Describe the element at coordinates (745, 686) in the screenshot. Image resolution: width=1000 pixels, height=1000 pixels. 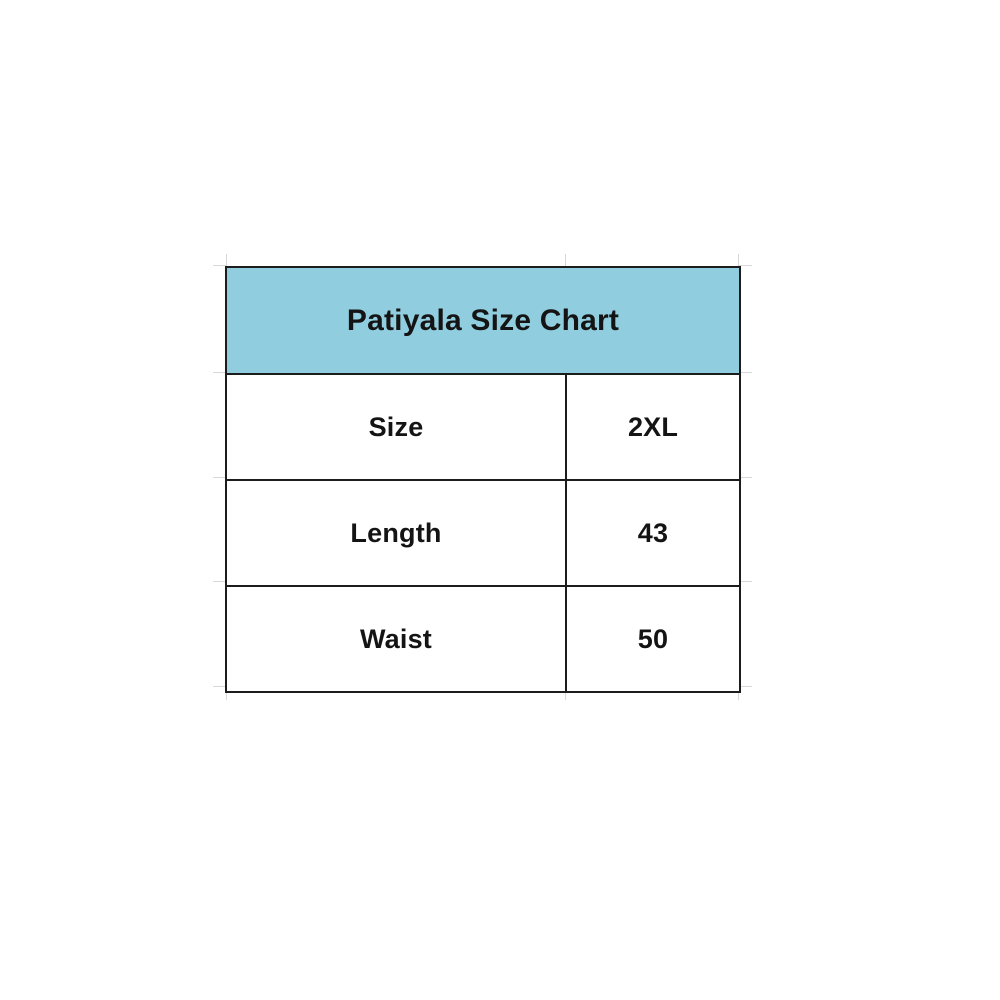
I see `gridline-stub-bottom-right` at that location.